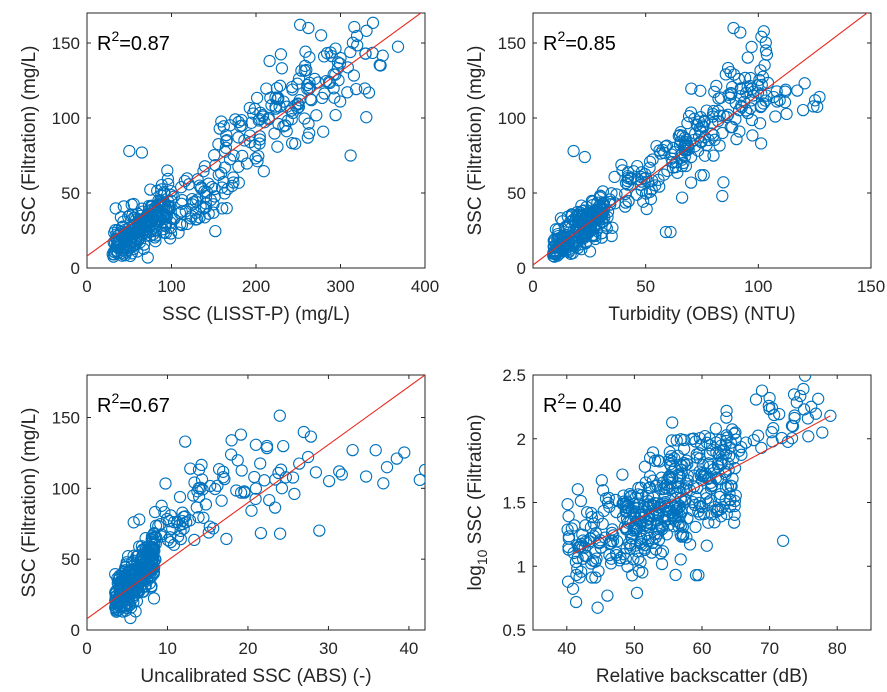 The height and width of the screenshot is (692, 887). I want to click on y-tick-label: 100, so click(66, 118).